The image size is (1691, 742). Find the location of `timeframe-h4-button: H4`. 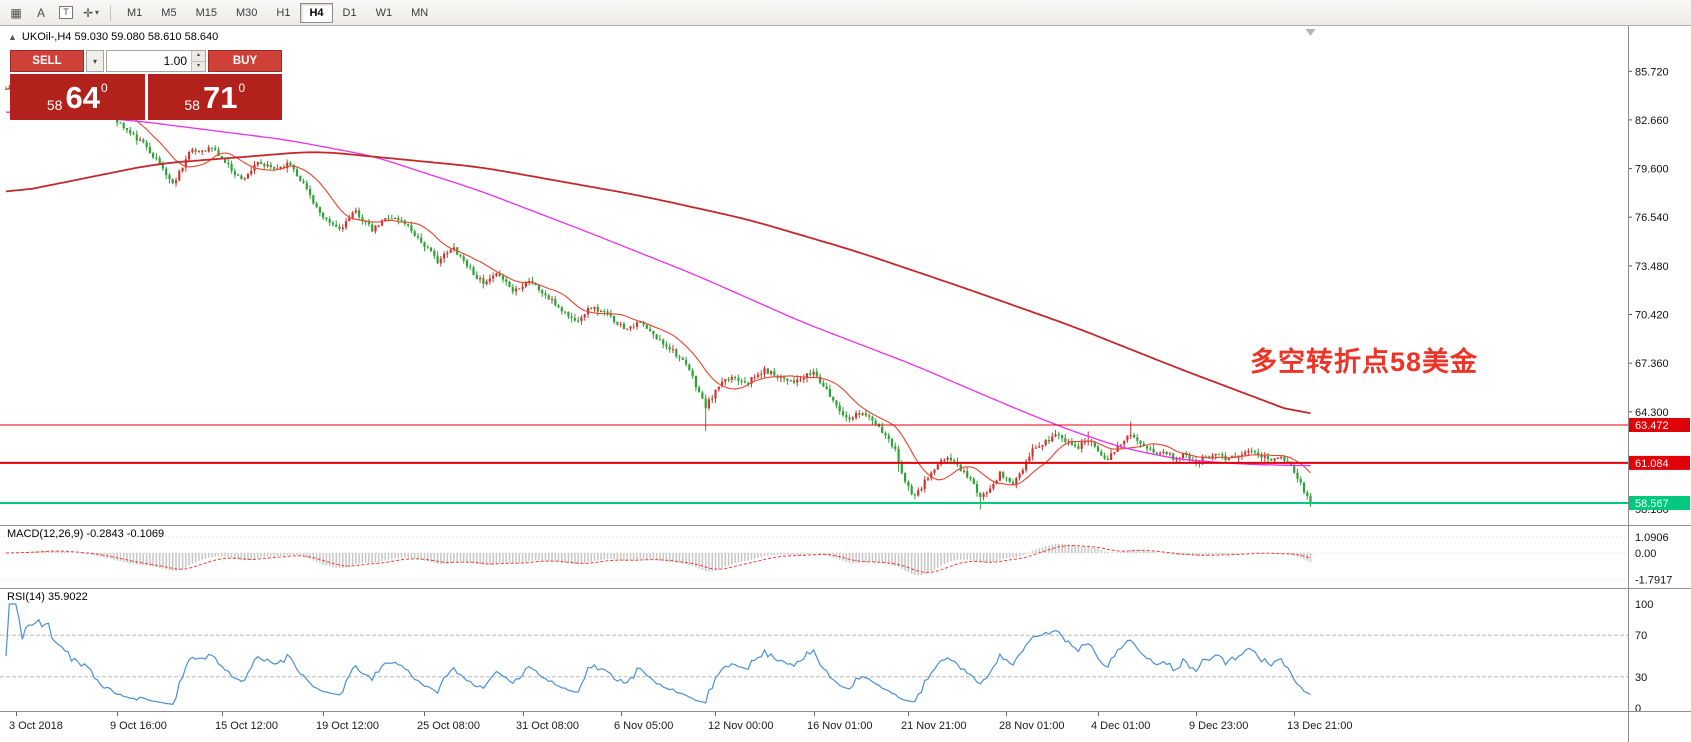

timeframe-h4-button: H4 is located at coordinates (316, 12).